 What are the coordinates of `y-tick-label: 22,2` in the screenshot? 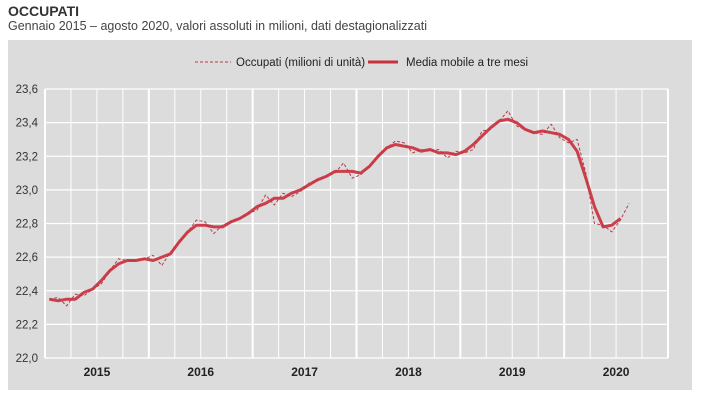 It's located at (27, 325).